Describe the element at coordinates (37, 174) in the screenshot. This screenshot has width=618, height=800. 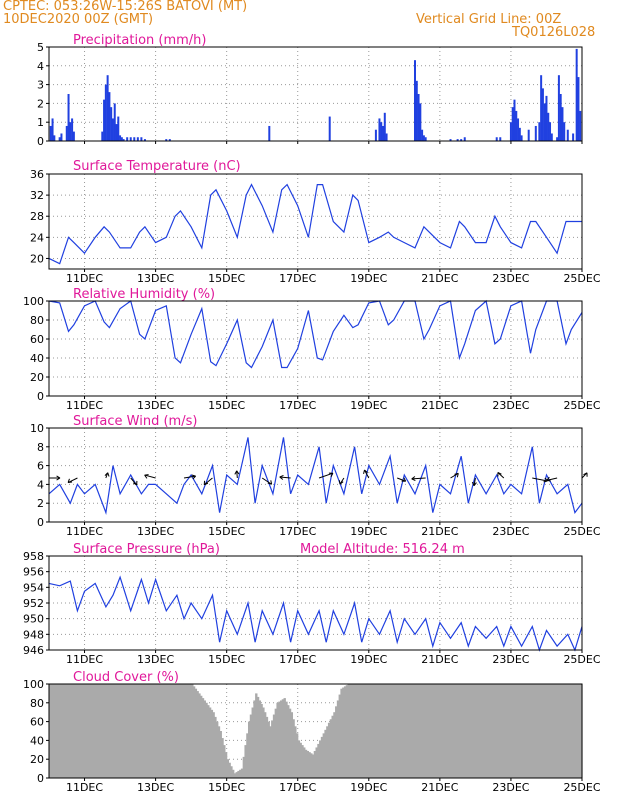
I see `y-tick-label: 36` at that location.